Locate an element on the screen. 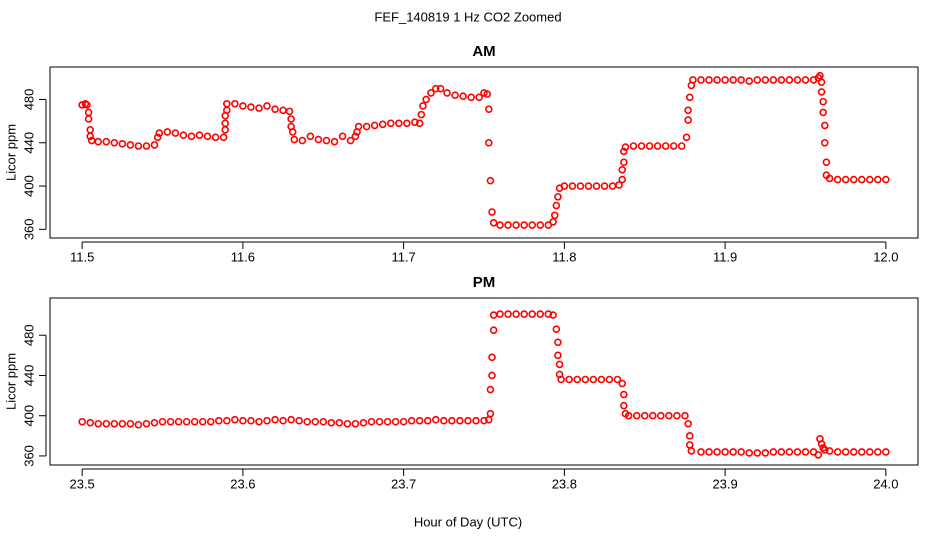 The width and height of the screenshot is (936, 540). x-tick-label: 11.8 is located at coordinates (564, 256).